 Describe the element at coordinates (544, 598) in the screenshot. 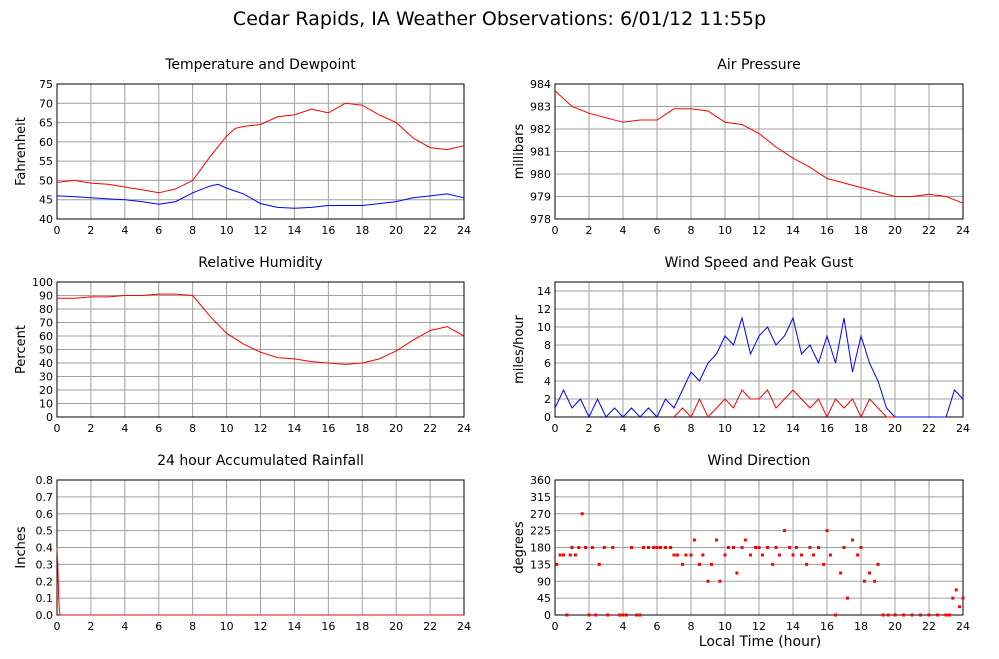

I see `y-tick-label: 45` at that location.